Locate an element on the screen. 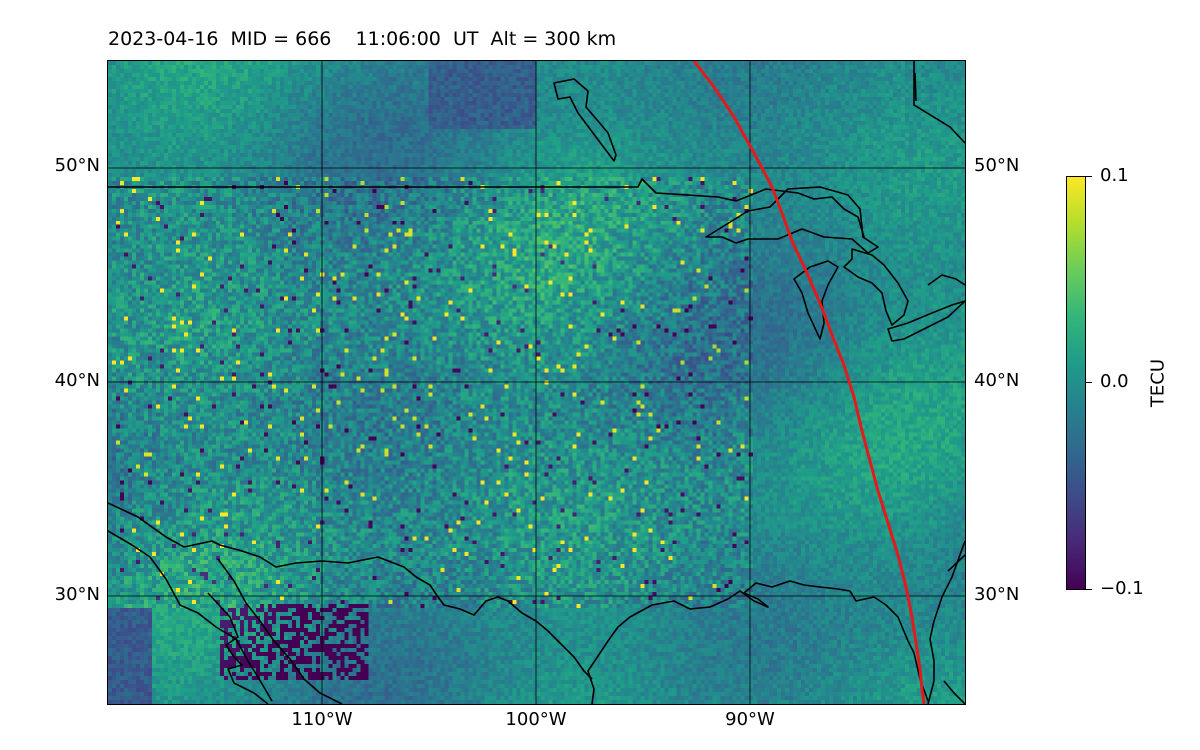 This screenshot has height=750, width=1200. lake-michigan is located at coordinates (816, 300).